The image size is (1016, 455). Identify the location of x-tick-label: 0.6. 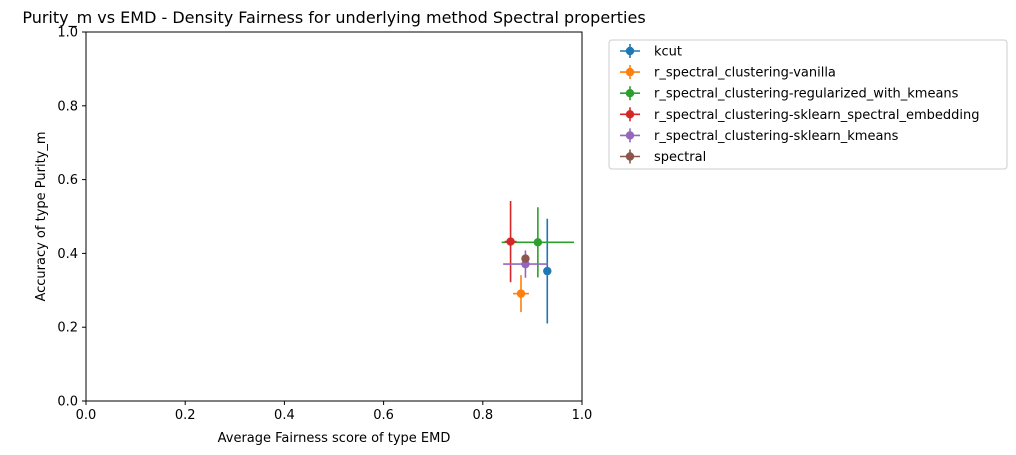
(383, 415).